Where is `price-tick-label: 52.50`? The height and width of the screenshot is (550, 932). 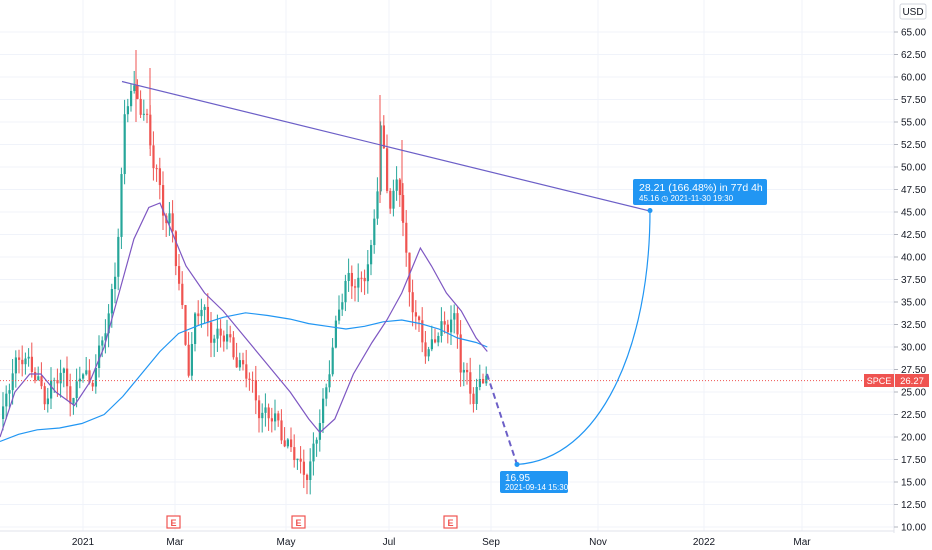
price-tick-label: 52.50 is located at coordinates (913, 145).